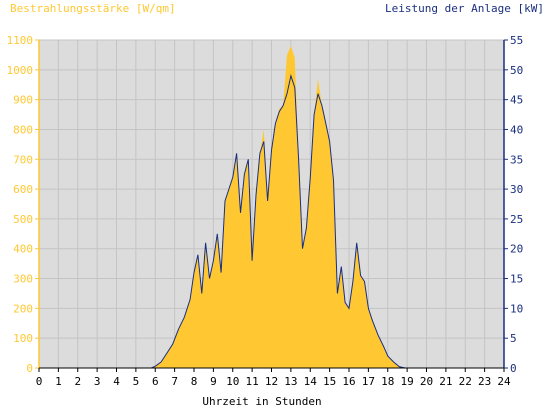 The height and width of the screenshot is (408, 544). I want to click on right-tick-label: 55, so click(516, 40).